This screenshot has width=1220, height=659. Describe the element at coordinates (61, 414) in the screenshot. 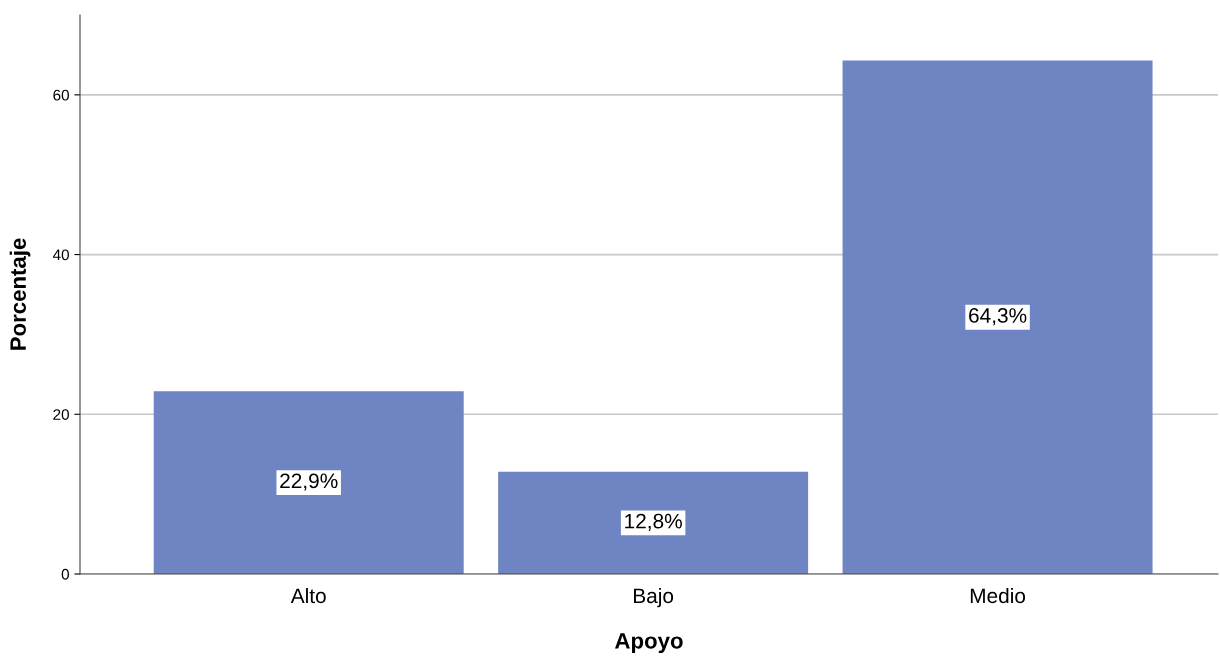

I see `y-tick-label: 20` at that location.